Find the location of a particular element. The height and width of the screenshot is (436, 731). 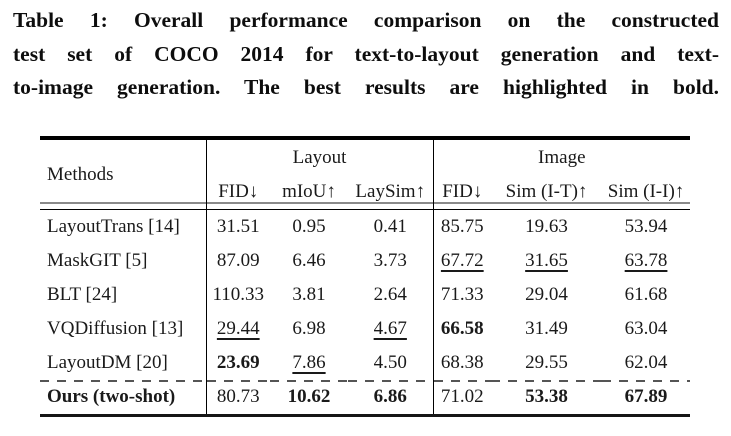

value-cell: 110.33 is located at coordinates (237, 295).